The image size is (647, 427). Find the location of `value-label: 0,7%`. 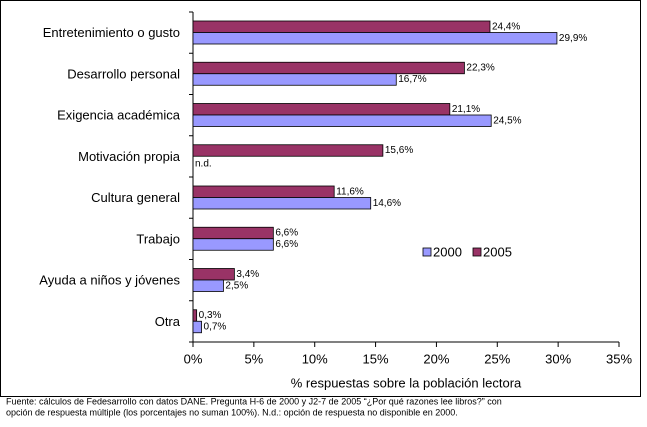

value-label: 0,7% is located at coordinates (215, 327).